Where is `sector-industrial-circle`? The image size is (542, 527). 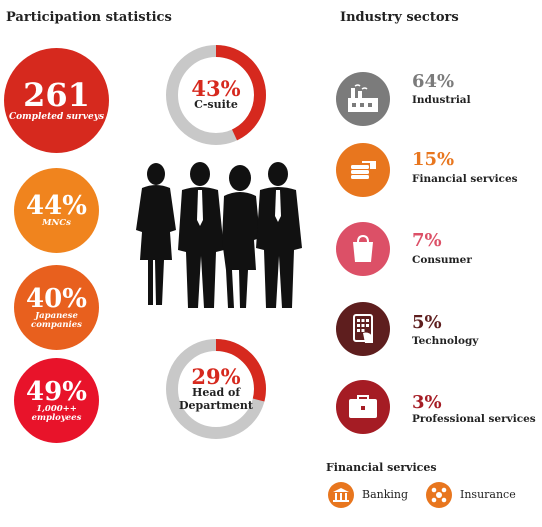
sector-industrial-circle is located at coordinates (363, 99).